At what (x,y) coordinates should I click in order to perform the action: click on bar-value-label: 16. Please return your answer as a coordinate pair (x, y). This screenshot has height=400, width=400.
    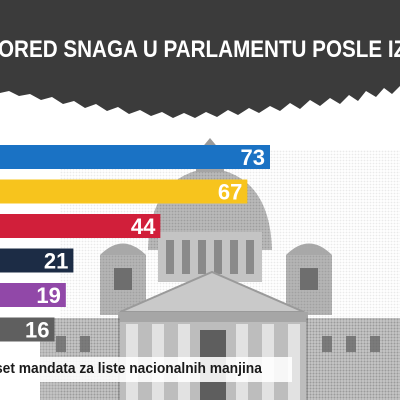
    Looking at the image, I should click on (37, 330).